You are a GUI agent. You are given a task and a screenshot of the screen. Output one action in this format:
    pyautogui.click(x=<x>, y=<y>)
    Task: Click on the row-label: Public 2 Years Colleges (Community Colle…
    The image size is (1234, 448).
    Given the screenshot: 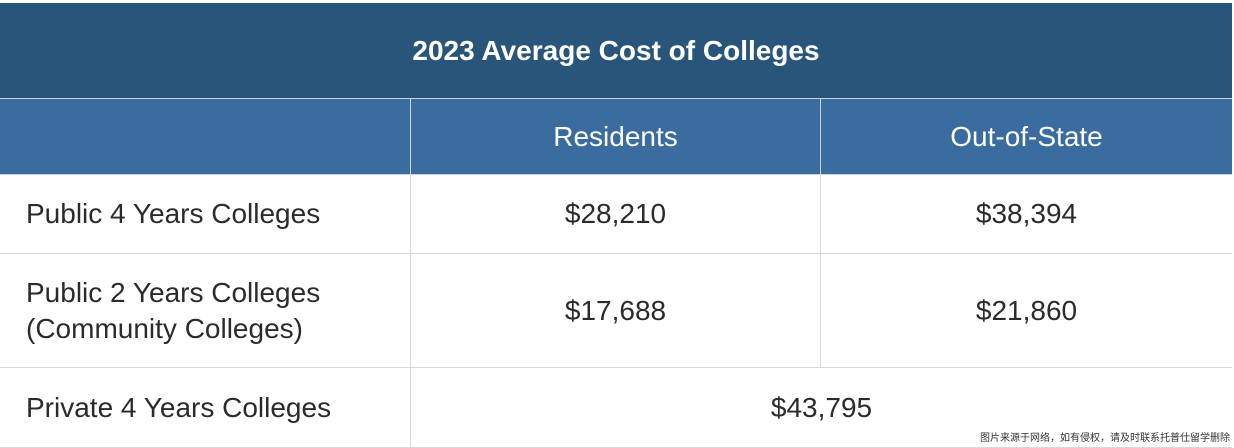 What is the action you would take?
    pyautogui.click(x=205, y=310)
    